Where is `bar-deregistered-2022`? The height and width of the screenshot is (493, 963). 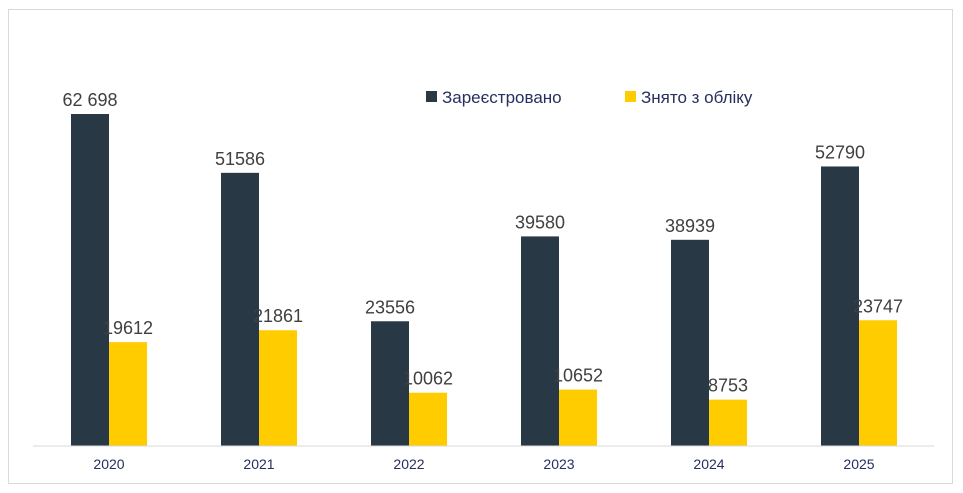
bar-deregistered-2022 is located at coordinates (428, 419).